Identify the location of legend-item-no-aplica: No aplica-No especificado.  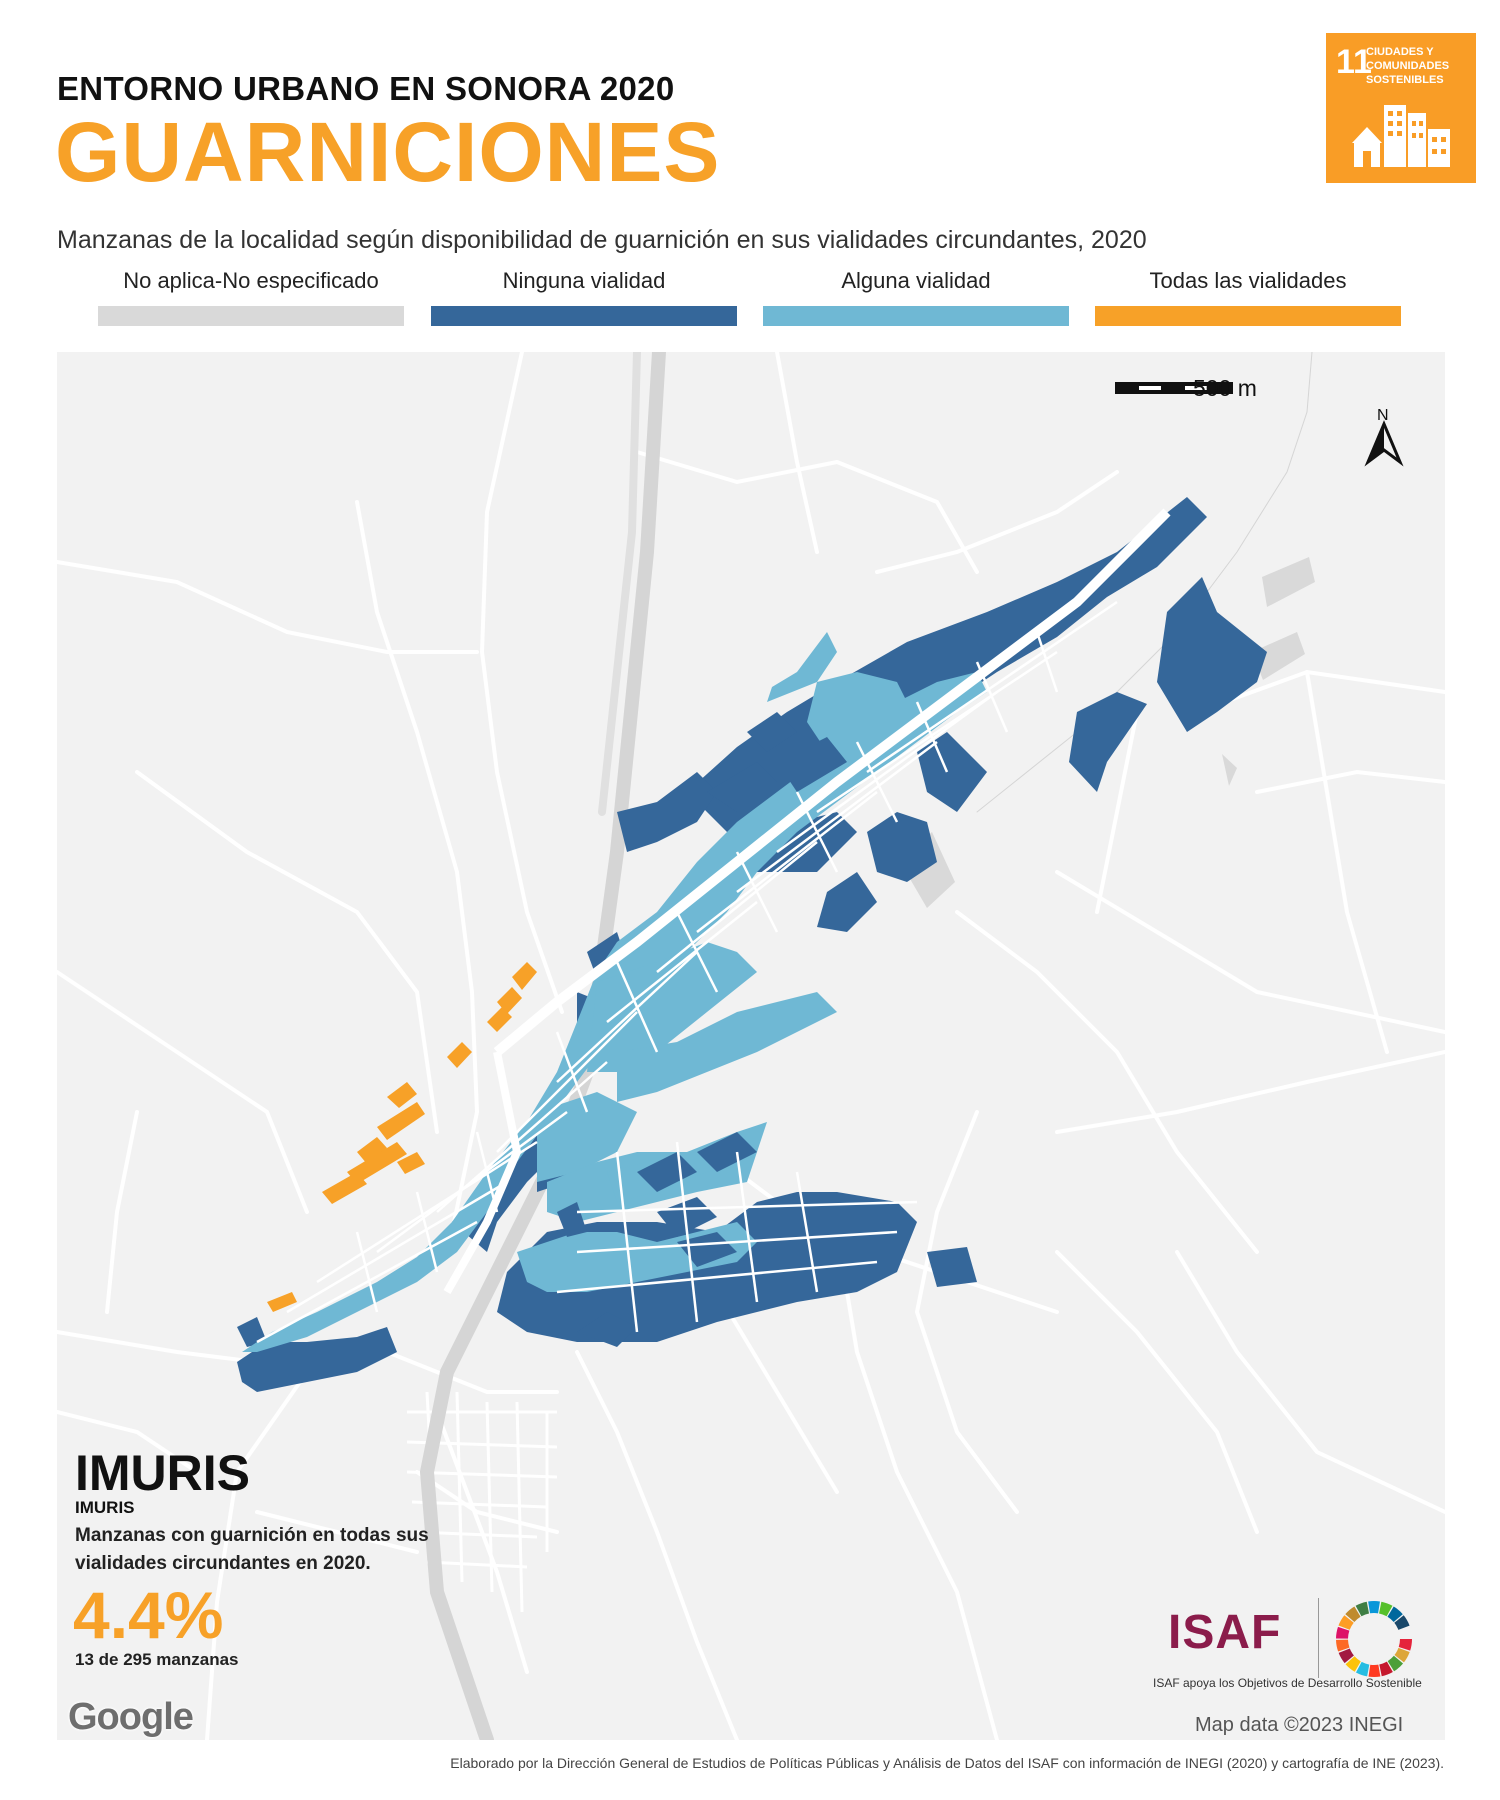
(251, 297).